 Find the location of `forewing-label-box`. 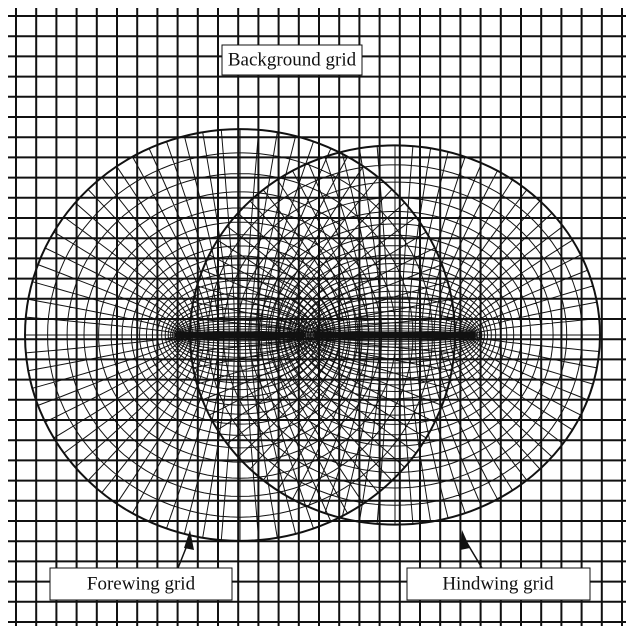

forewing-label-box is located at coordinates (141, 584).